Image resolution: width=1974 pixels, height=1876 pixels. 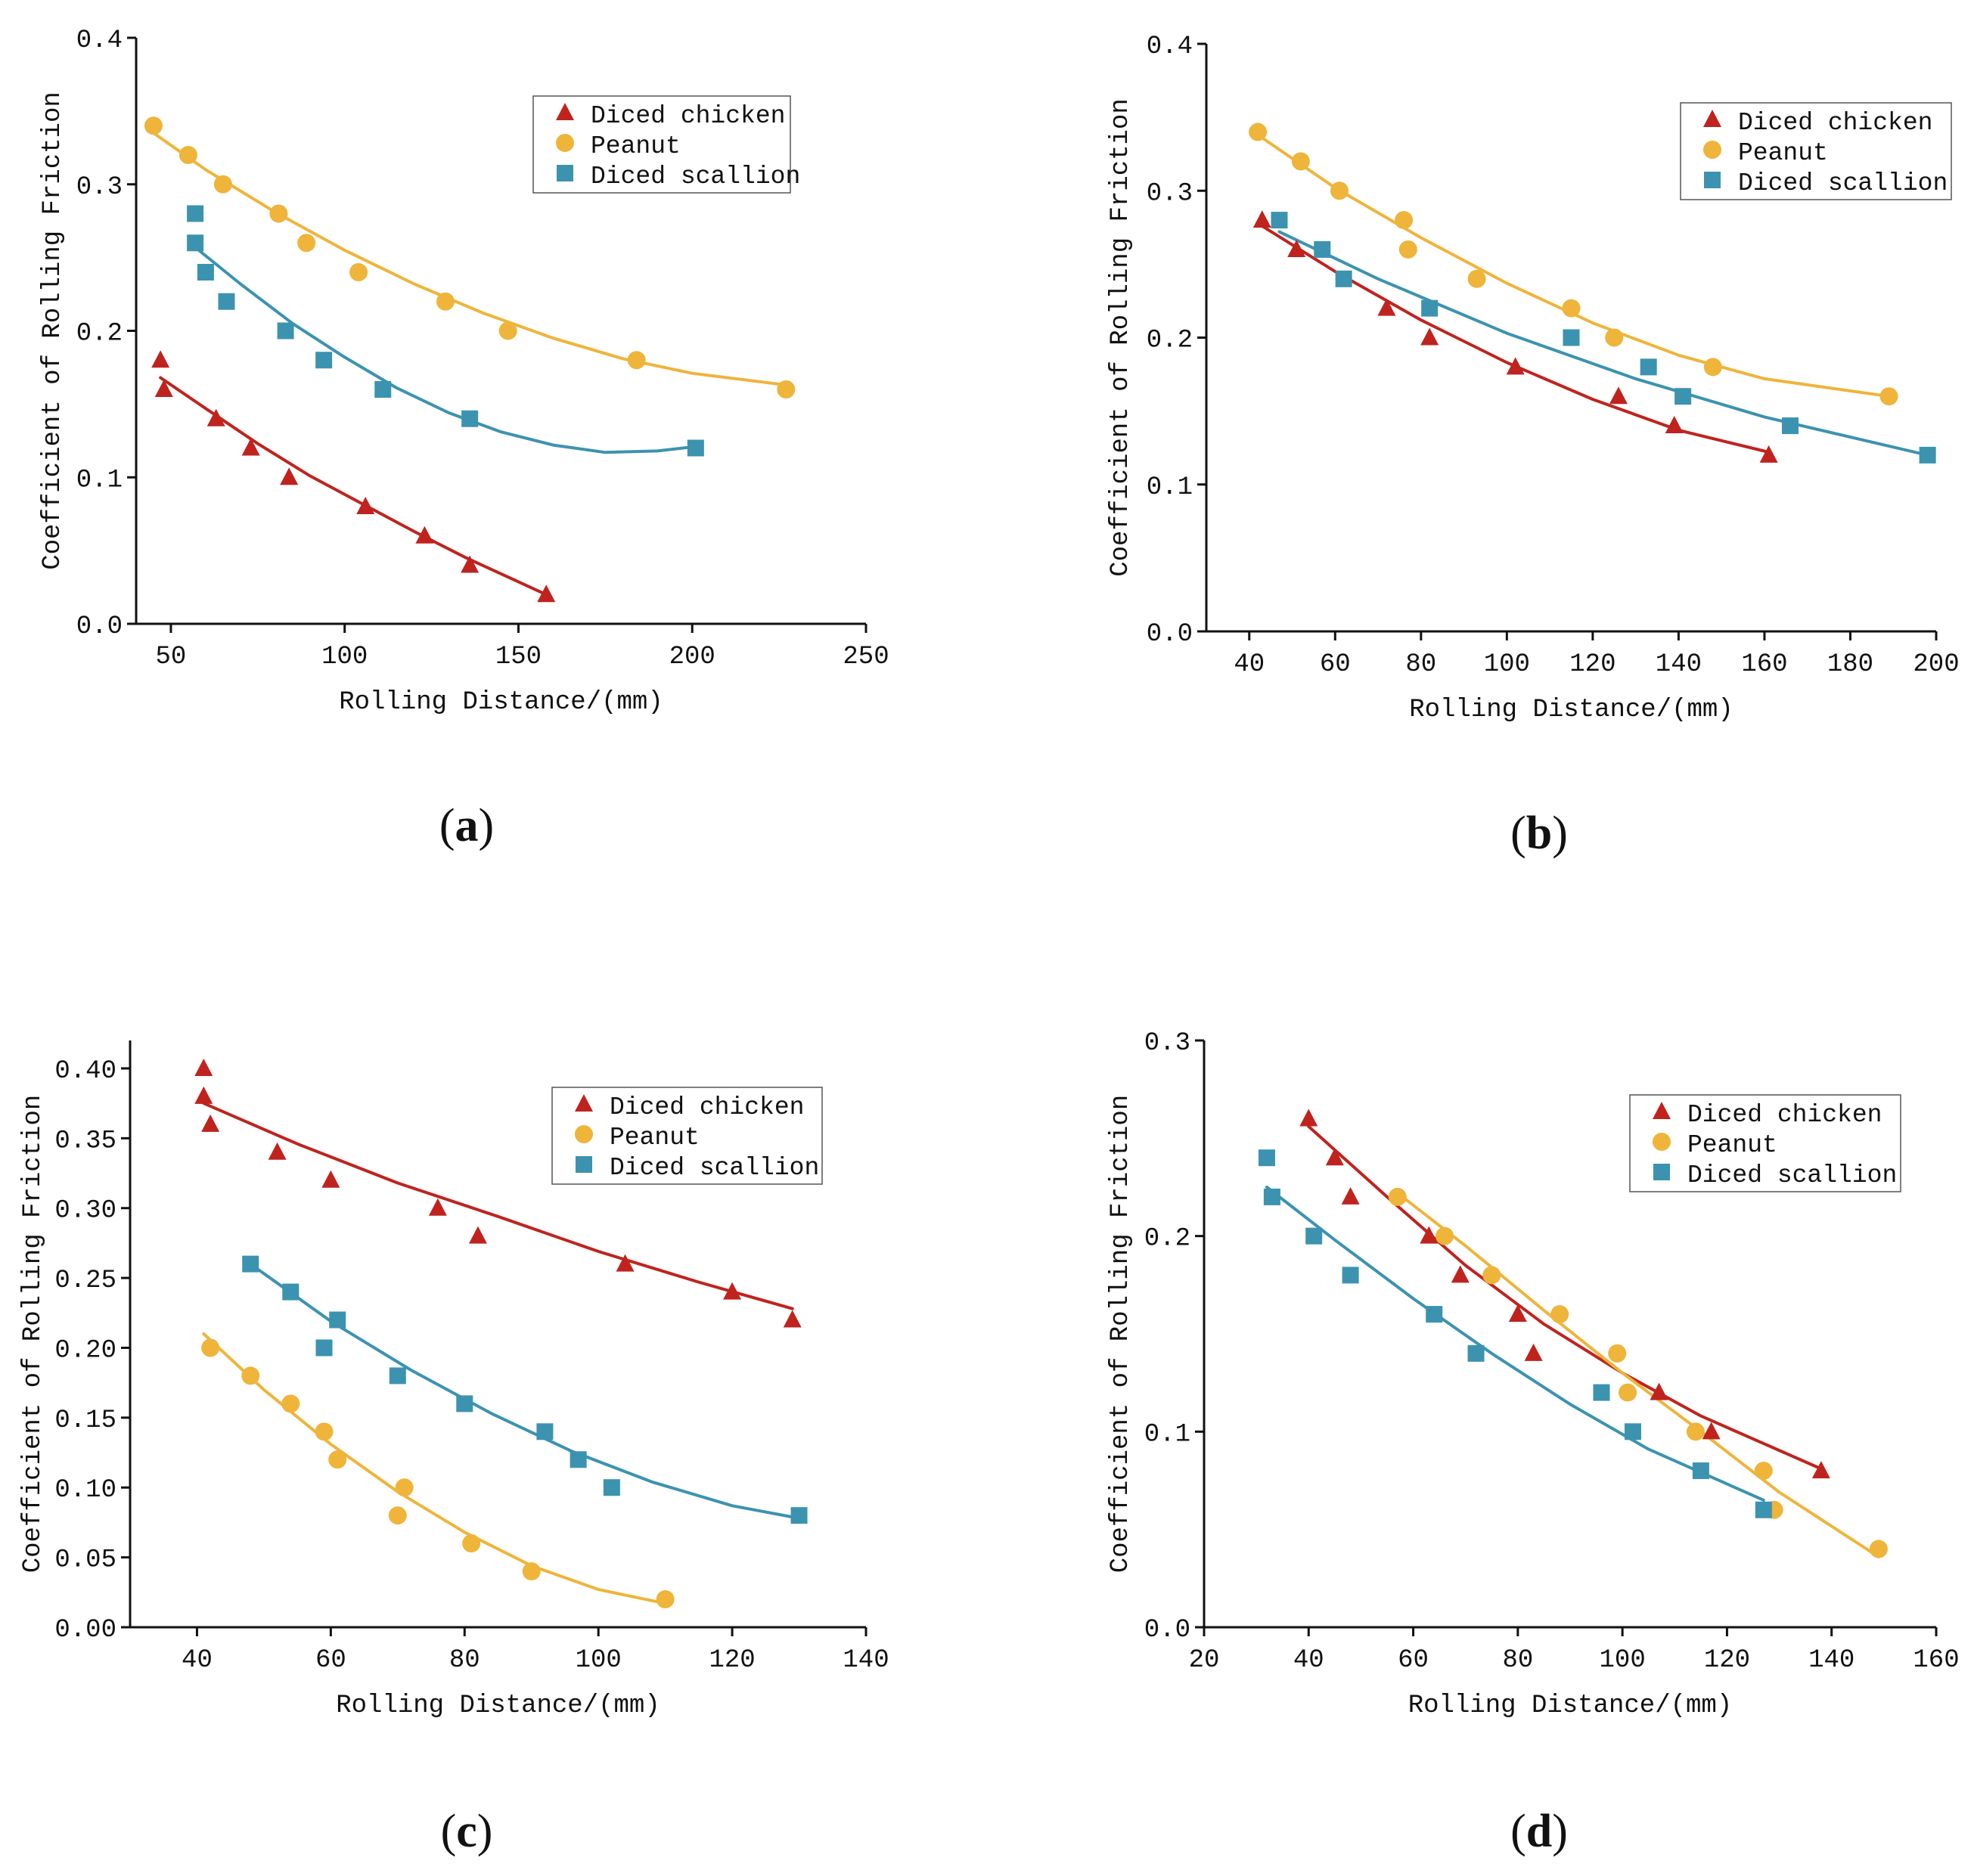 I want to click on panel-label-letter: d, so click(x=1539, y=1831).